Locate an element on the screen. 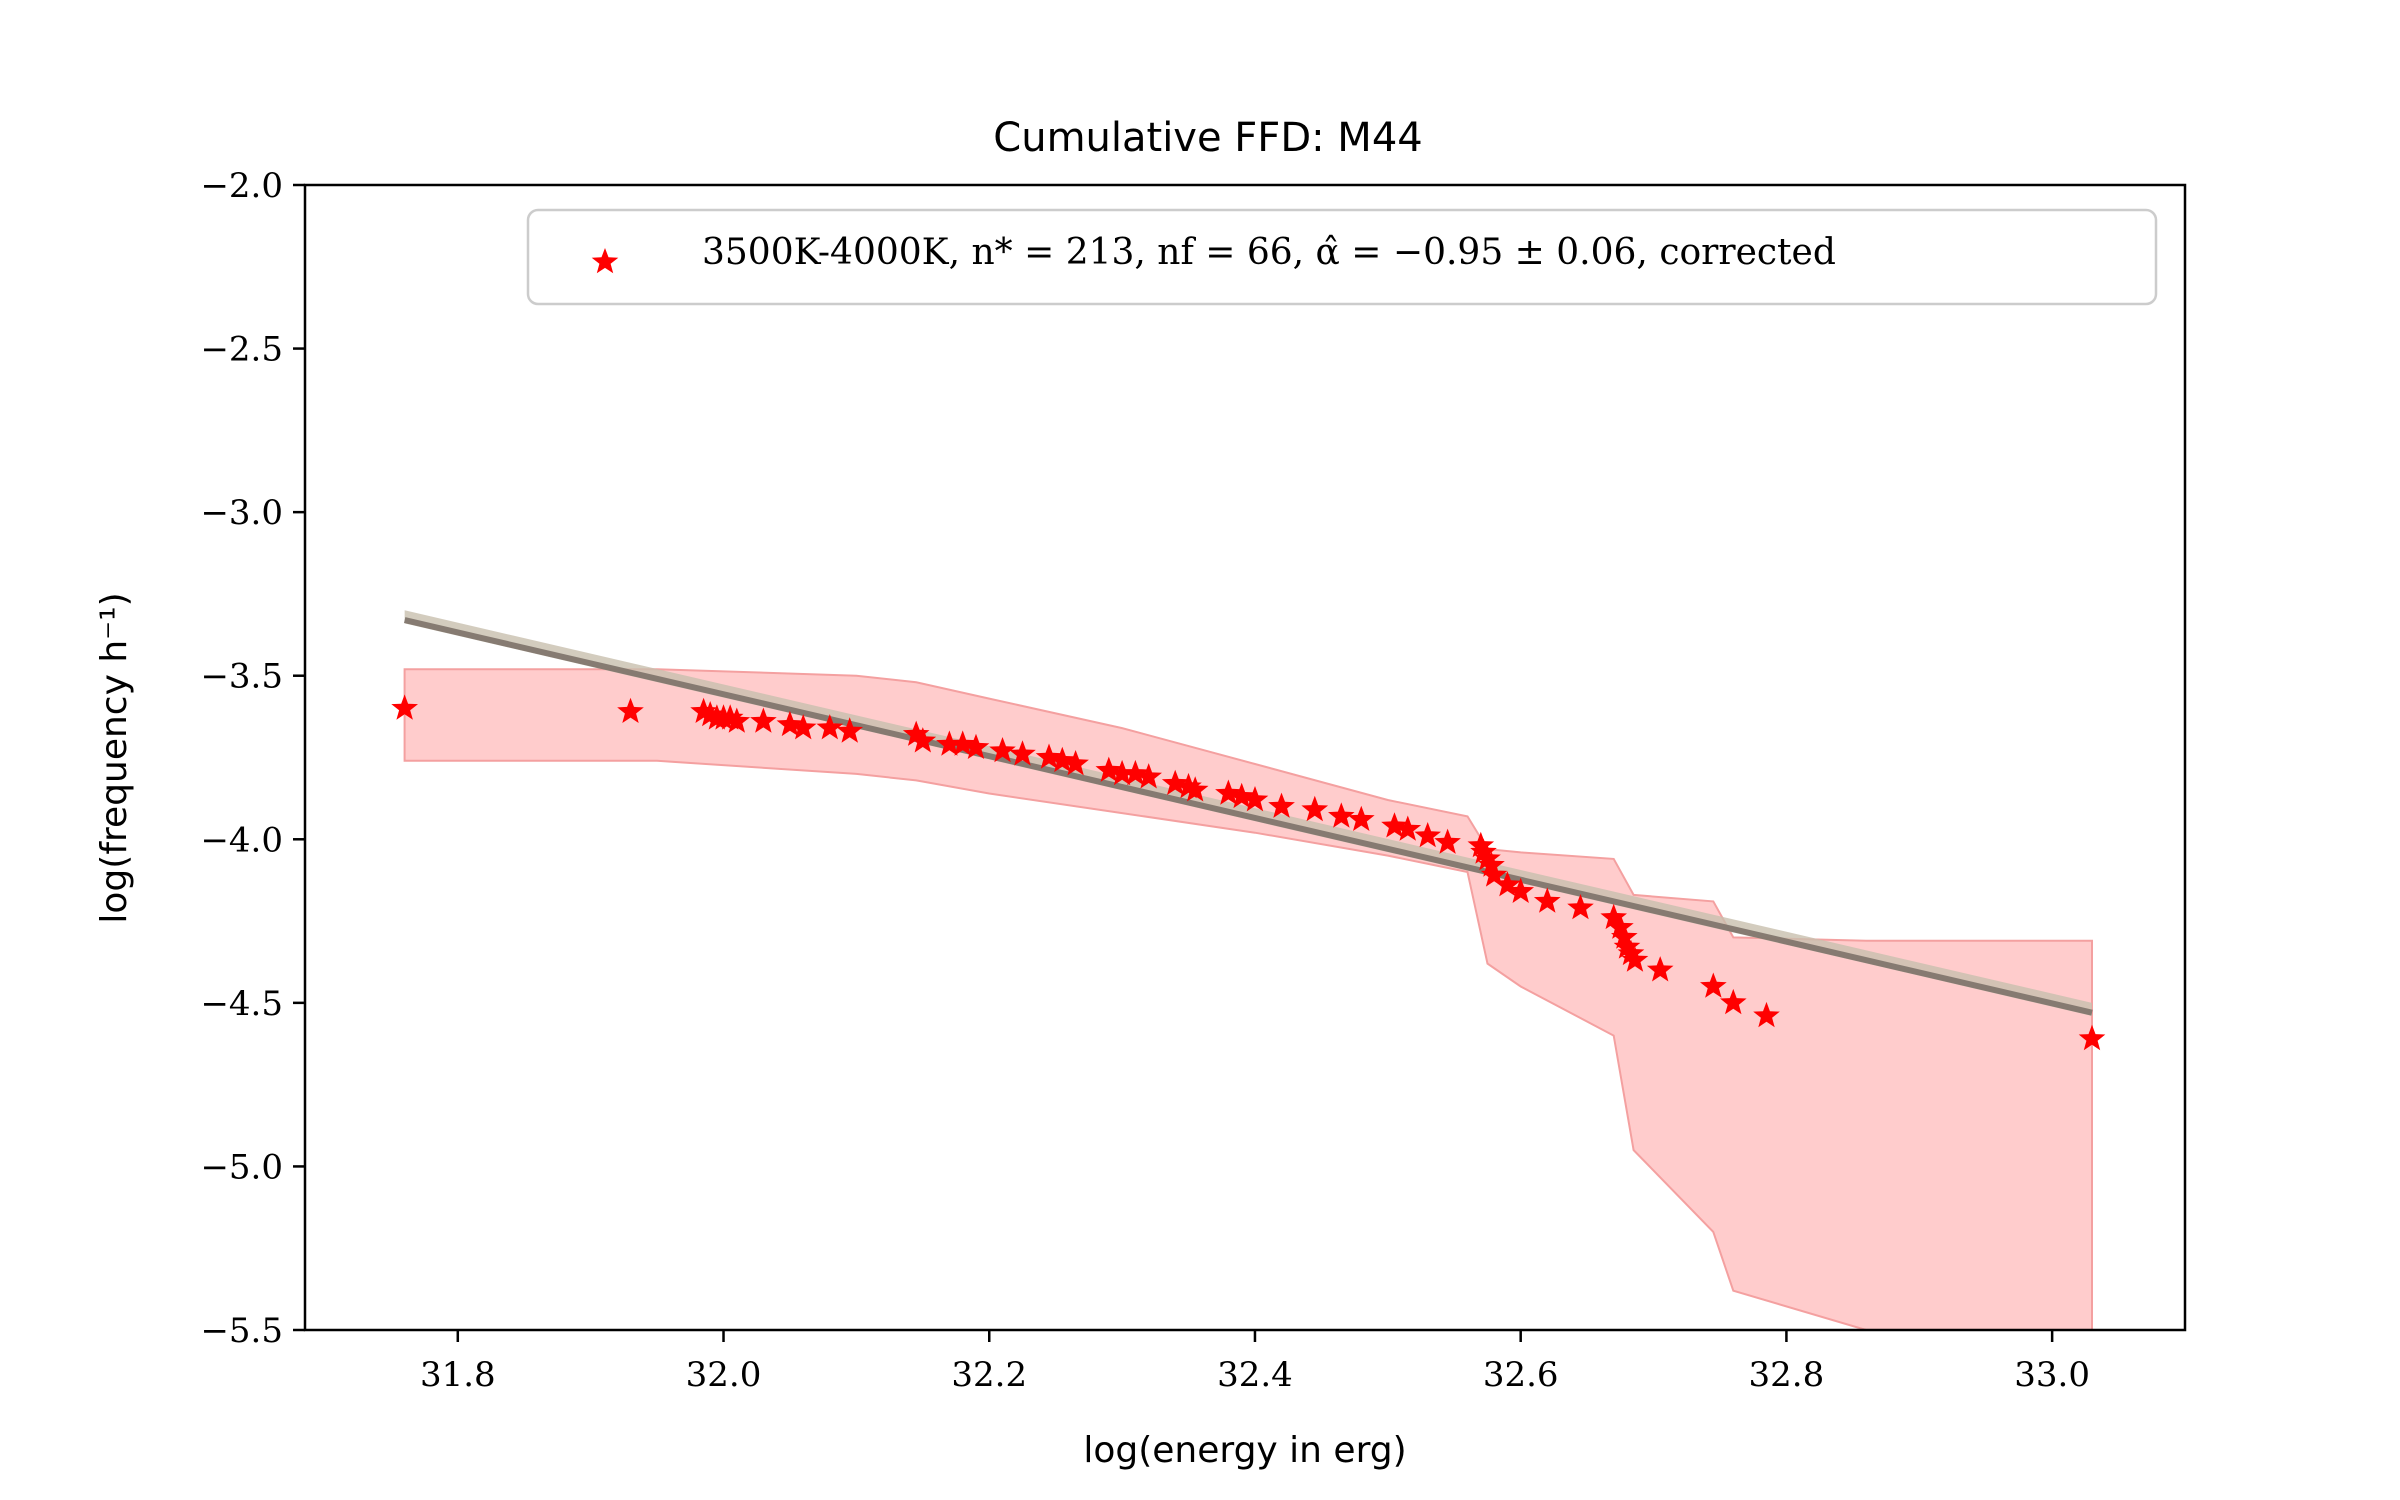 The height and width of the screenshot is (1500, 2400). legend-box is located at coordinates (1342, 257).